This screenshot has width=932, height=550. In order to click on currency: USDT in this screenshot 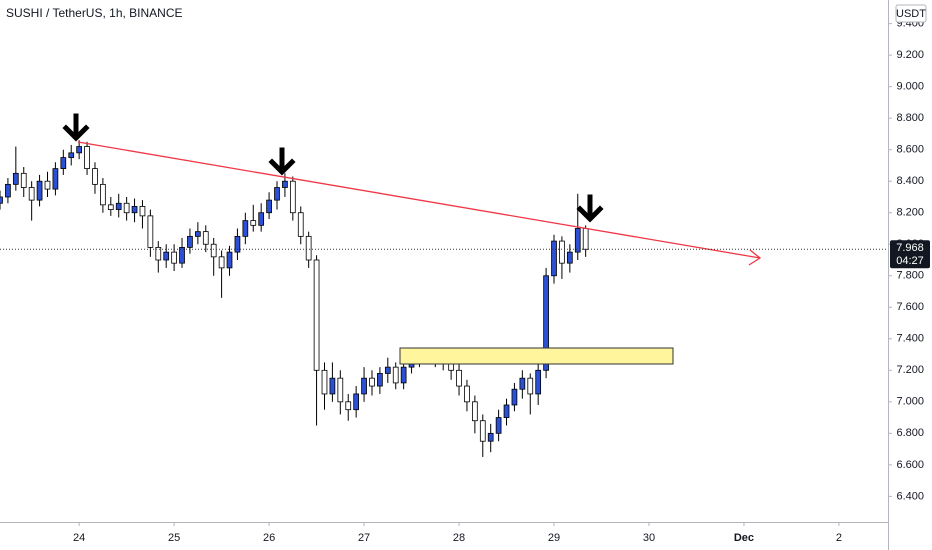, I will do `click(911, 14)`.